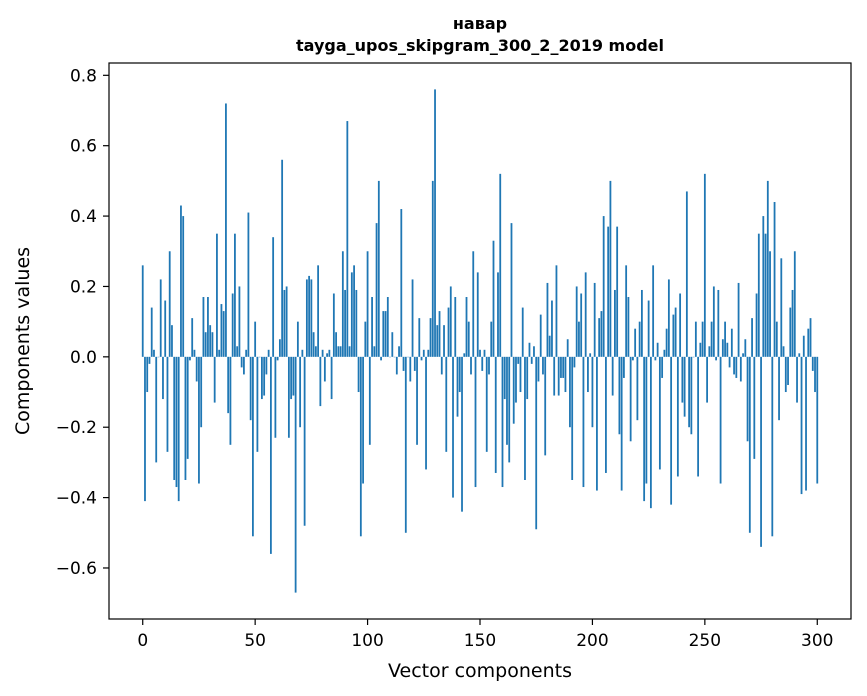 This screenshot has height=696, width=867. What do you see at coordinates (480, 23) in the screenshot?
I see `chart-title: навар` at bounding box center [480, 23].